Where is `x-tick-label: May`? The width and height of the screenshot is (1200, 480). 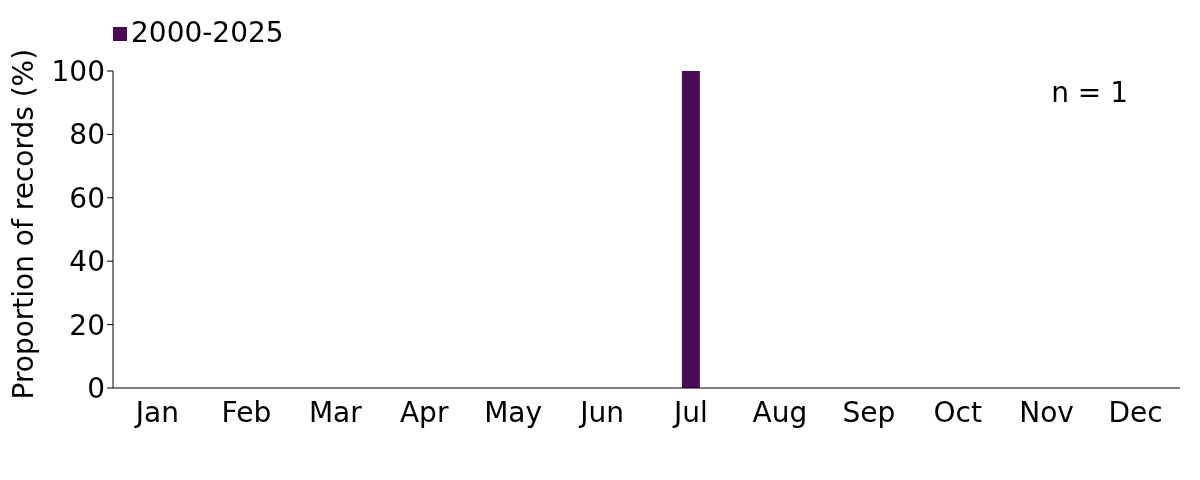 x-tick-label: May is located at coordinates (513, 412).